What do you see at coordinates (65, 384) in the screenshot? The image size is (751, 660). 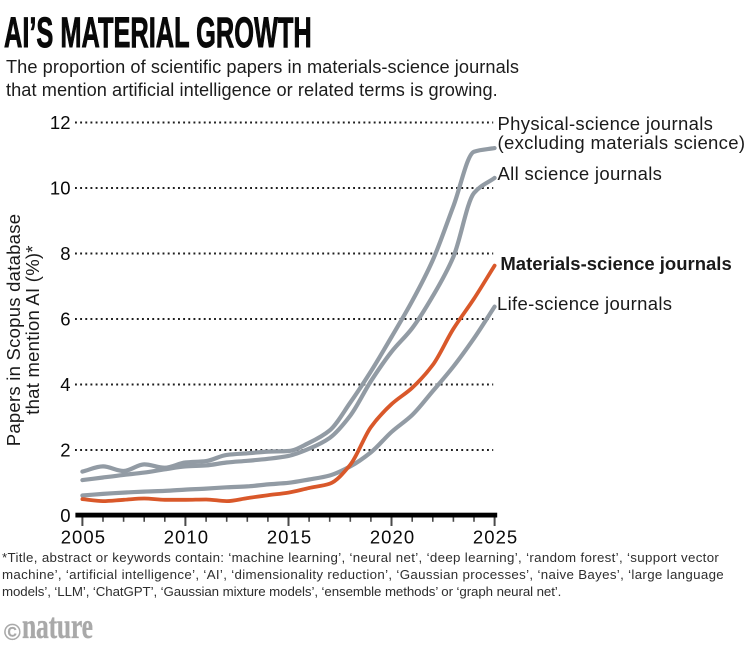 I see `svg-text: 4` at bounding box center [65, 384].